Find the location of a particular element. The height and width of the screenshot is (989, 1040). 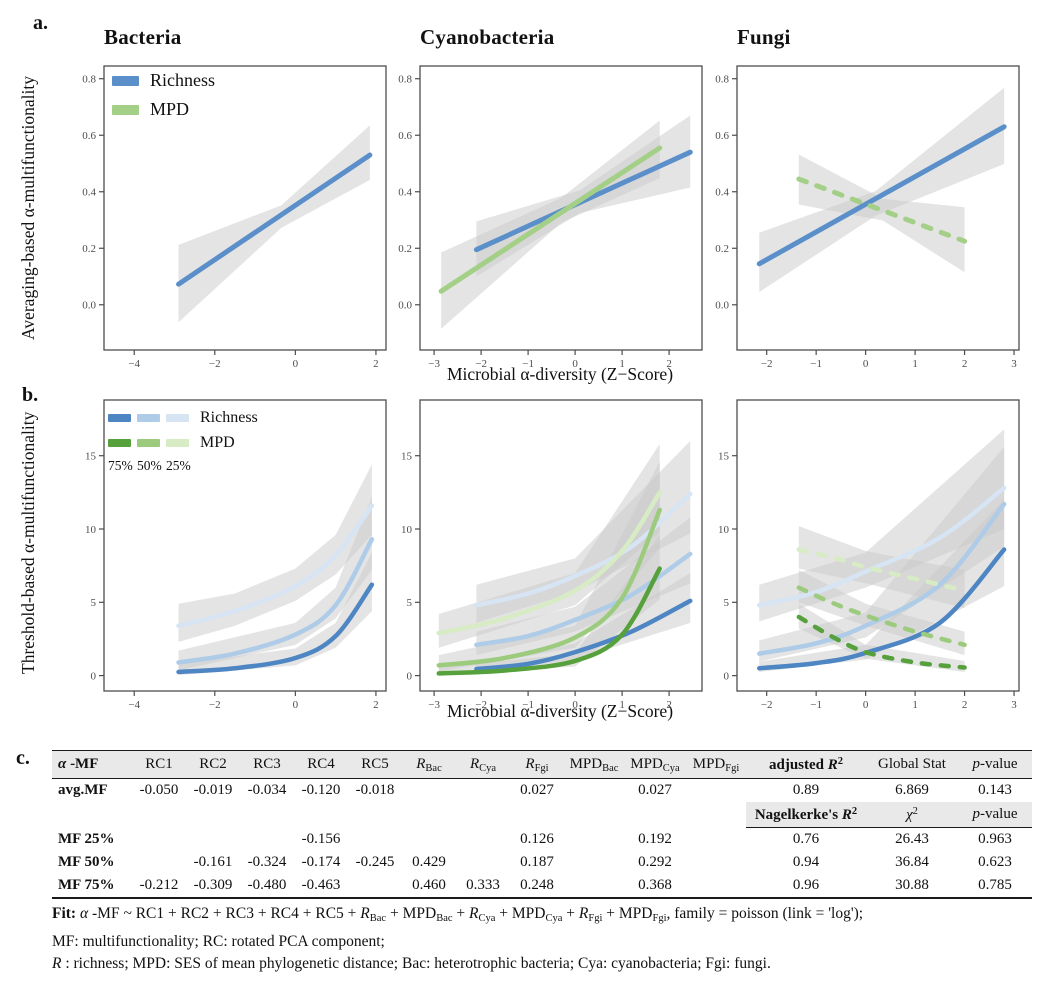

y-tick-label: 0.6 is located at coordinates (89, 136).